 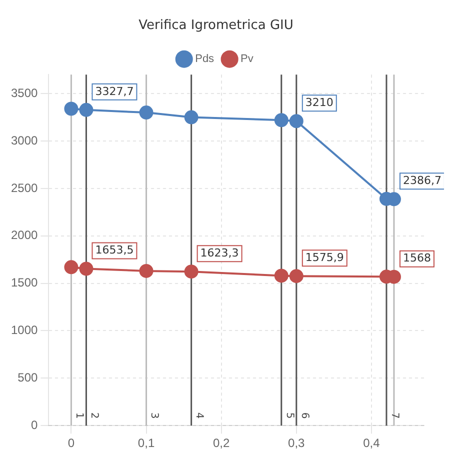 What do you see at coordinates (297, 443) in the screenshot?
I see `x-tick-label: 0,3` at bounding box center [297, 443].